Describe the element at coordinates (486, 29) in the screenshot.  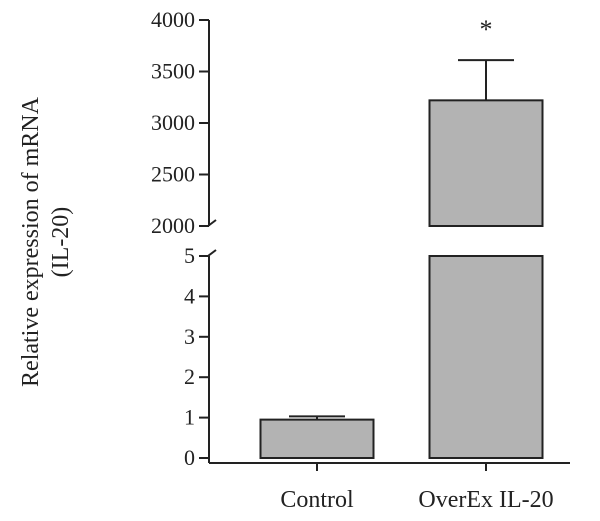
I see `significance-asterisk: *` at that location.